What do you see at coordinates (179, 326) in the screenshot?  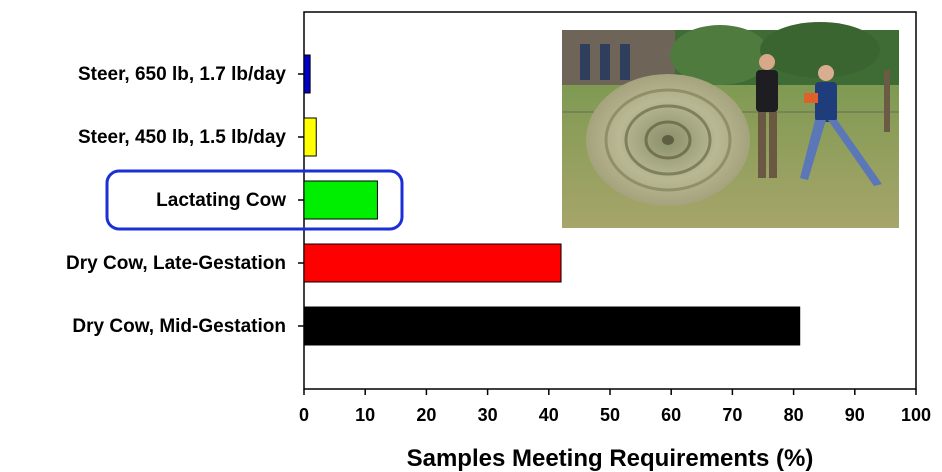 I see `category-label-dry-cow-mid-gestation: Dry Cow, Mid-Gestation` at bounding box center [179, 326].